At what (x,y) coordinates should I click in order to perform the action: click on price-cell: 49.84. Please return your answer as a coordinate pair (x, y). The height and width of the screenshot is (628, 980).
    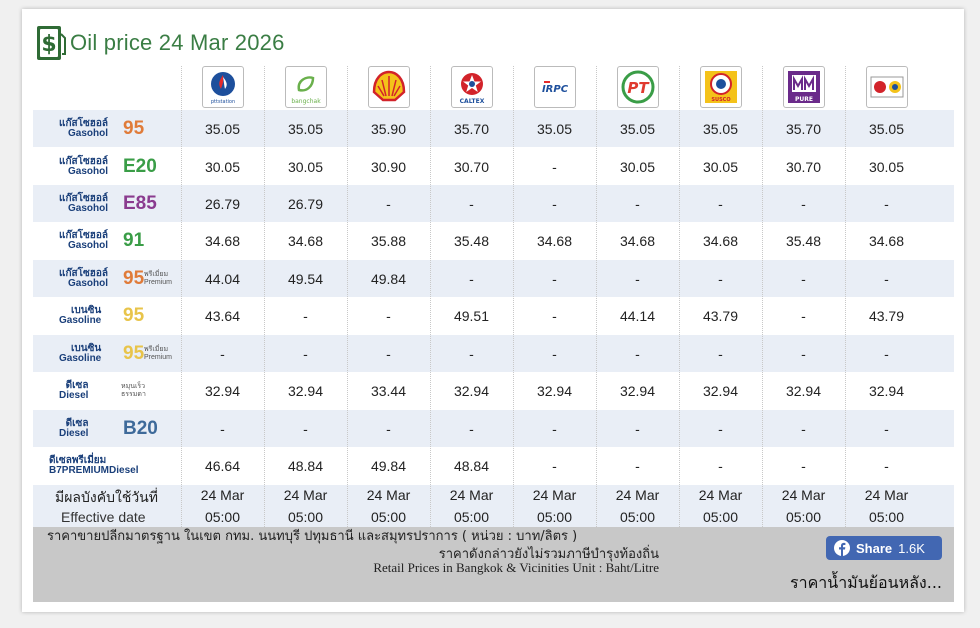
    Looking at the image, I should click on (388, 278).